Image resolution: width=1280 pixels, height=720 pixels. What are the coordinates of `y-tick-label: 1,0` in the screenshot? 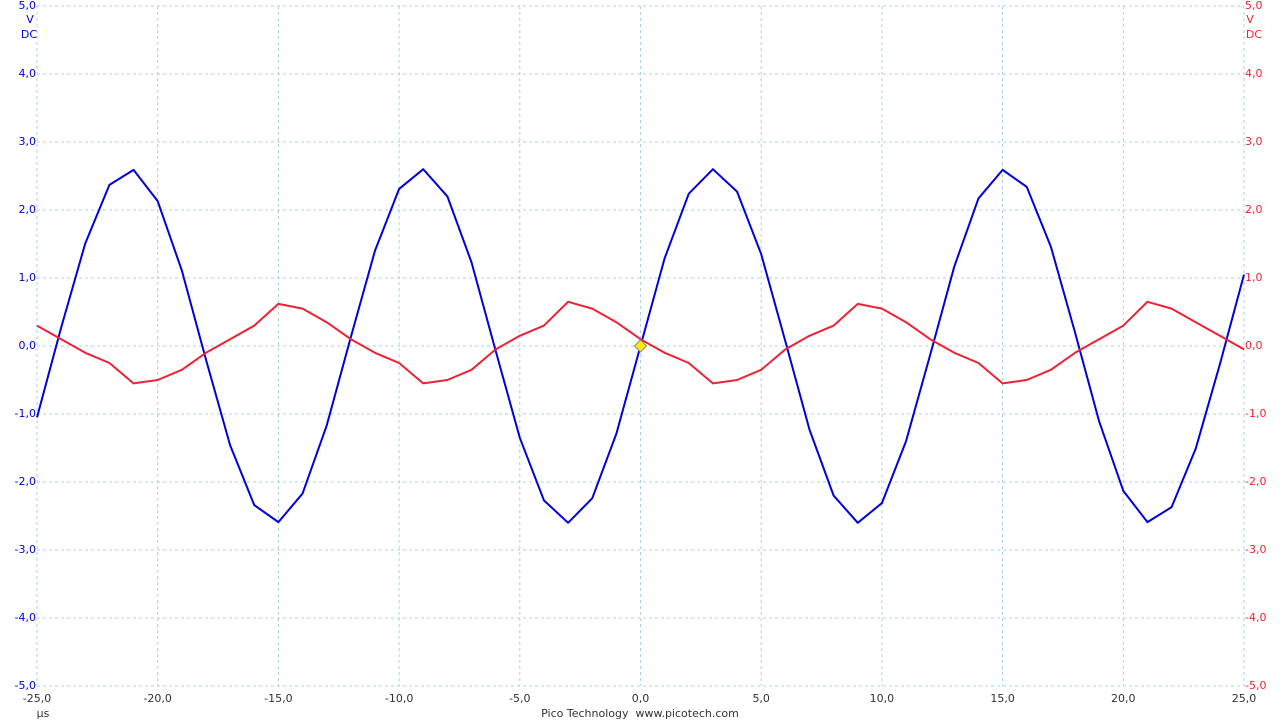 It's located at (28, 277).